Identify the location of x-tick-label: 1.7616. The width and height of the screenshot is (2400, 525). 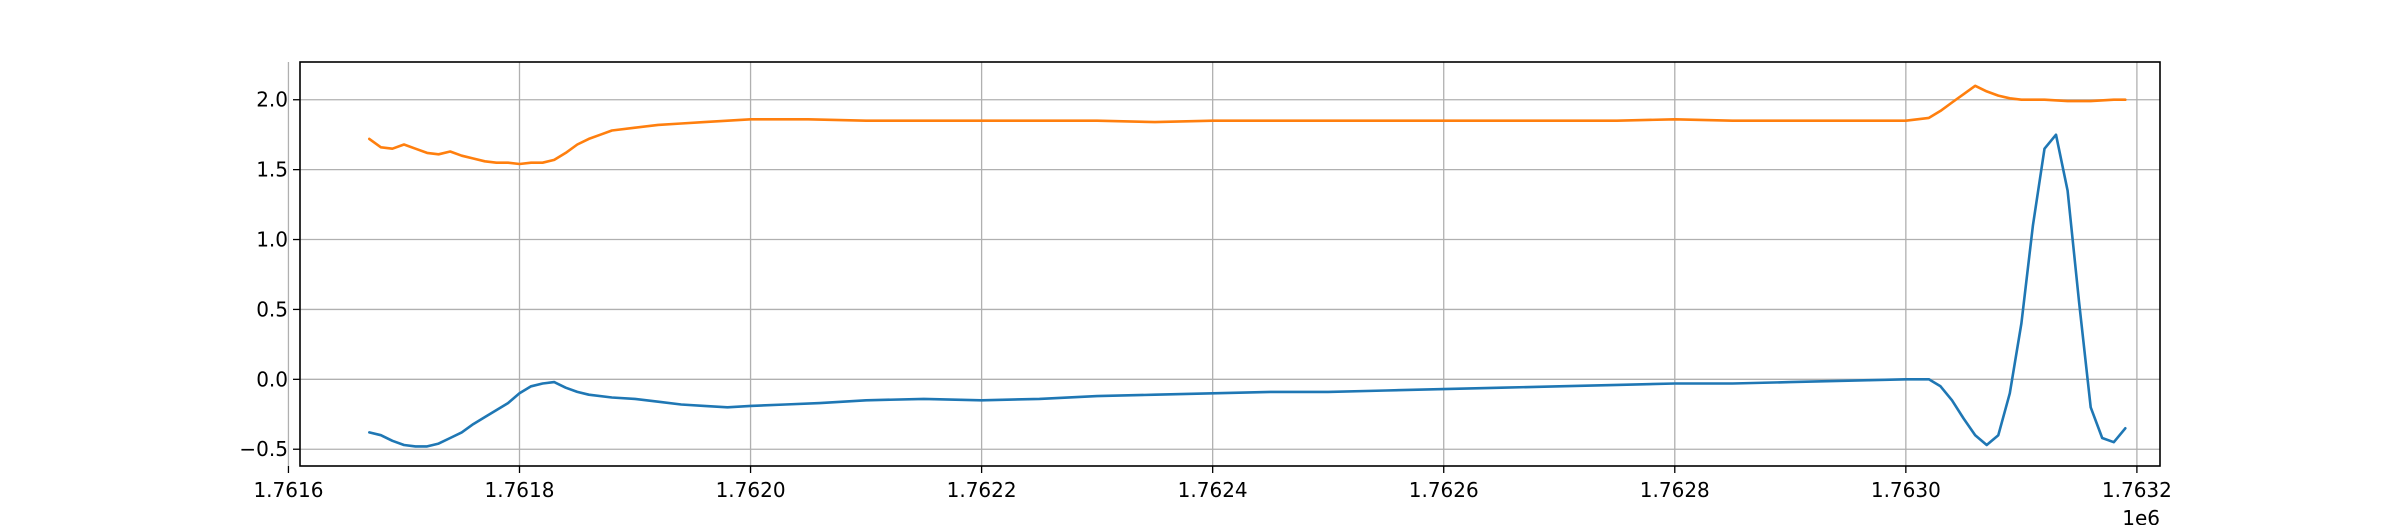
(288, 490).